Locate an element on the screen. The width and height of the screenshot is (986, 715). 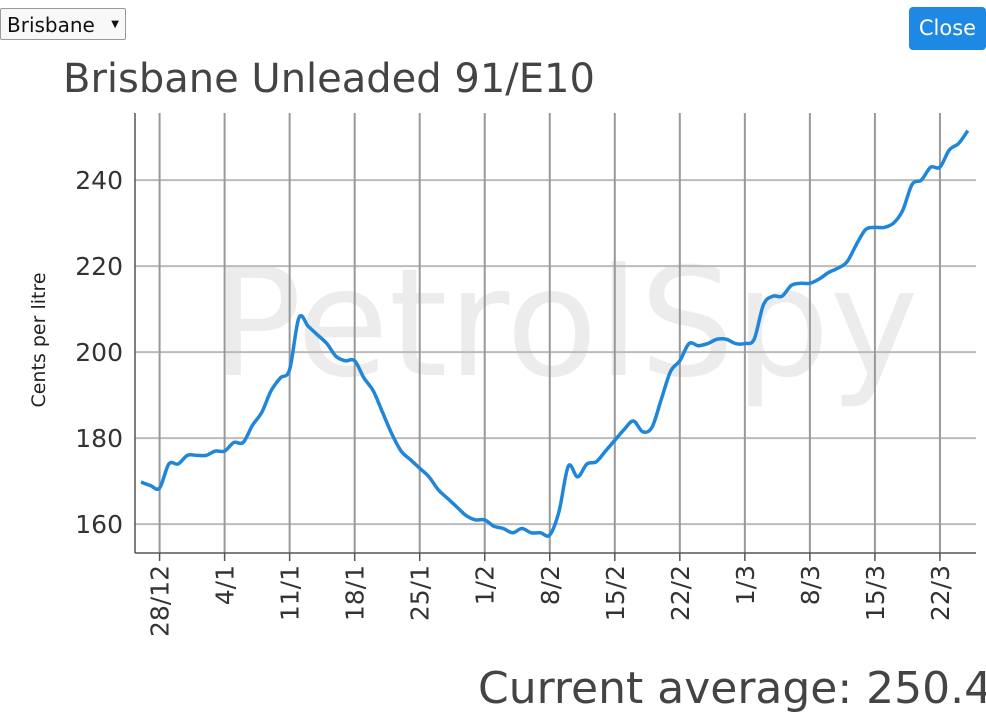
city-dropdown: Brisbane ▼ is located at coordinates (63, 24).